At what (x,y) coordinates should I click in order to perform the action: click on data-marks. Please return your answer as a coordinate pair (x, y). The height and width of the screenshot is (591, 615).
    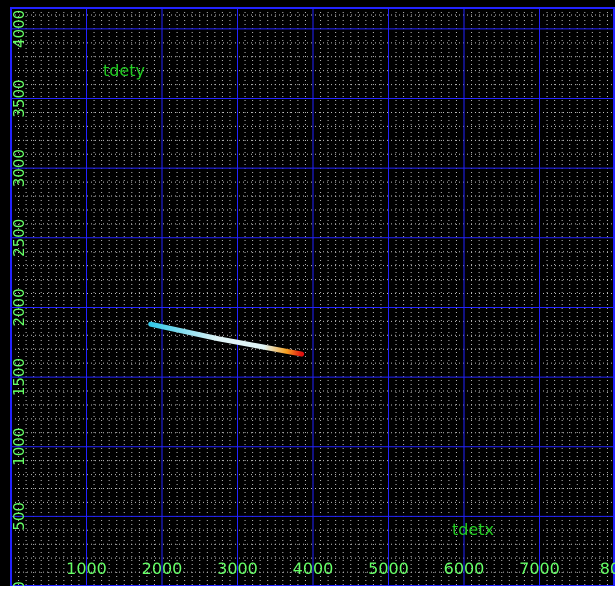
    Looking at the image, I should click on (226, 339).